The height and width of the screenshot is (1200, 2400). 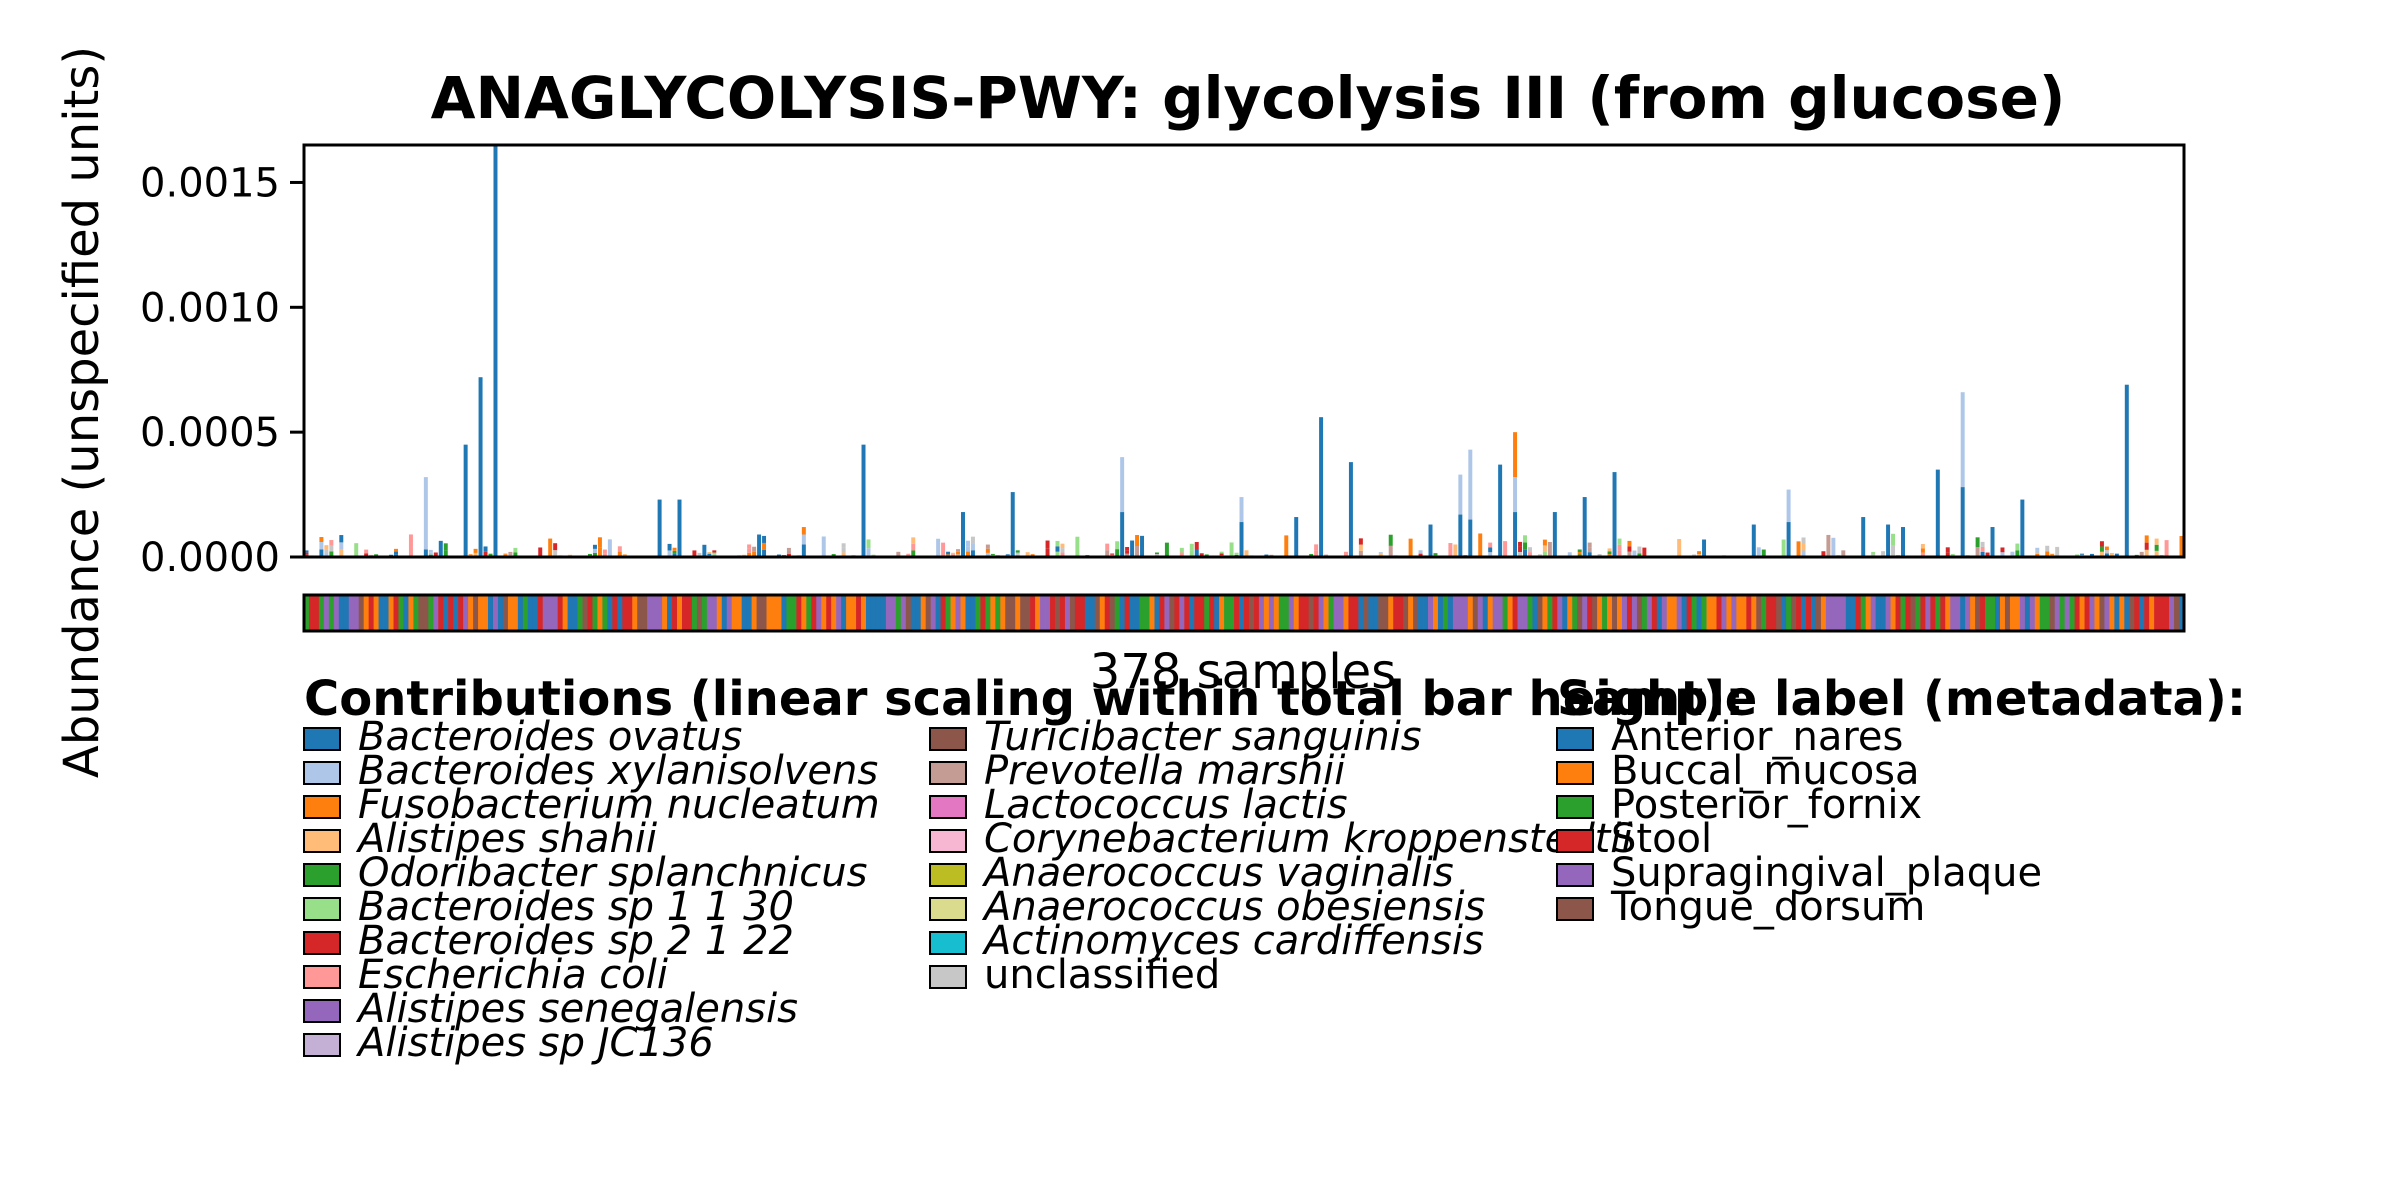 I want to click on x-axis-label: 378 samples, so click(x=1243, y=672).